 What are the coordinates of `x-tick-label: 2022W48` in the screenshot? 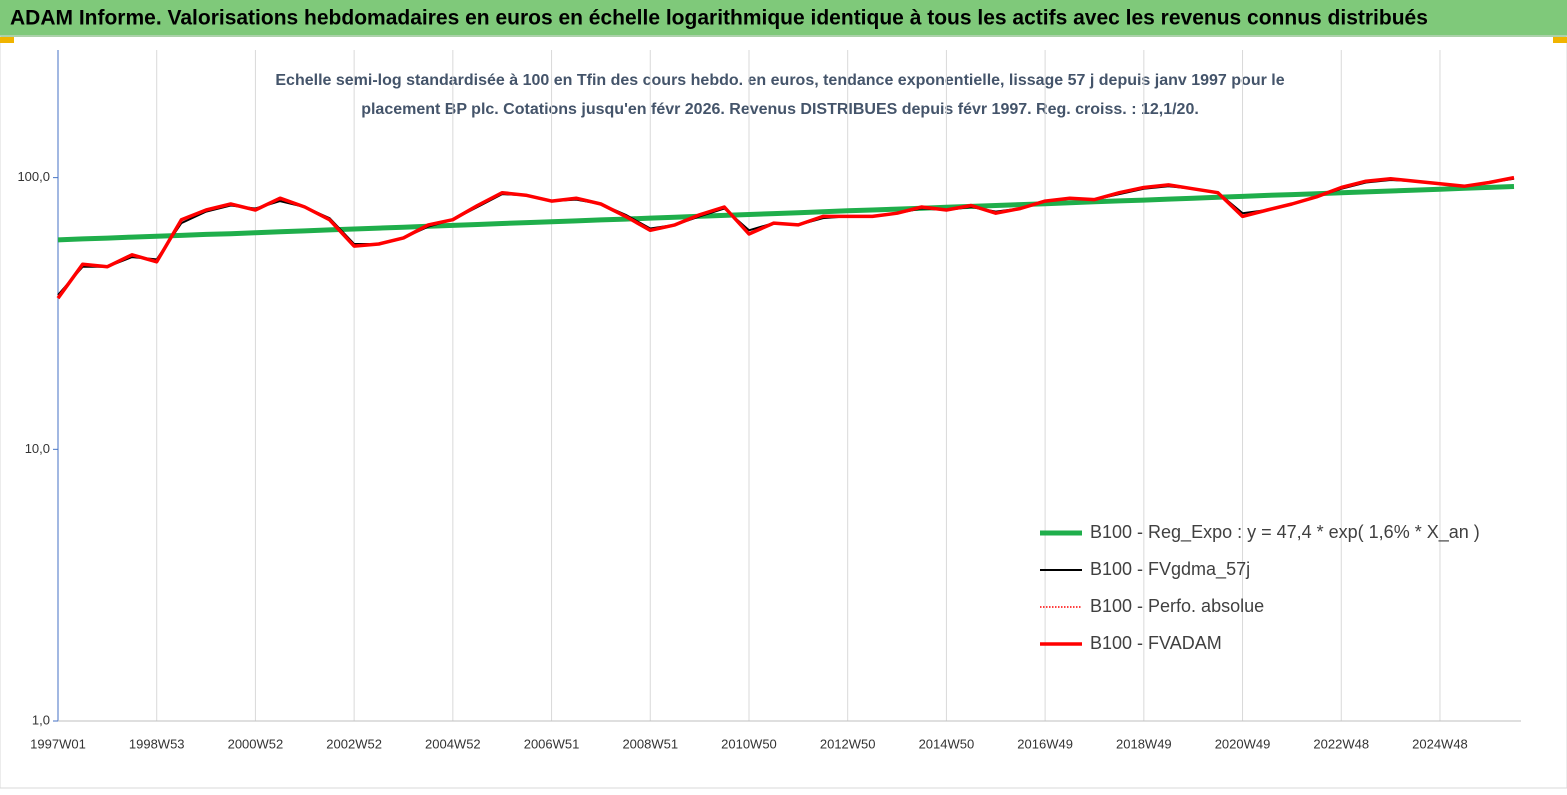 It's located at (1341, 743).